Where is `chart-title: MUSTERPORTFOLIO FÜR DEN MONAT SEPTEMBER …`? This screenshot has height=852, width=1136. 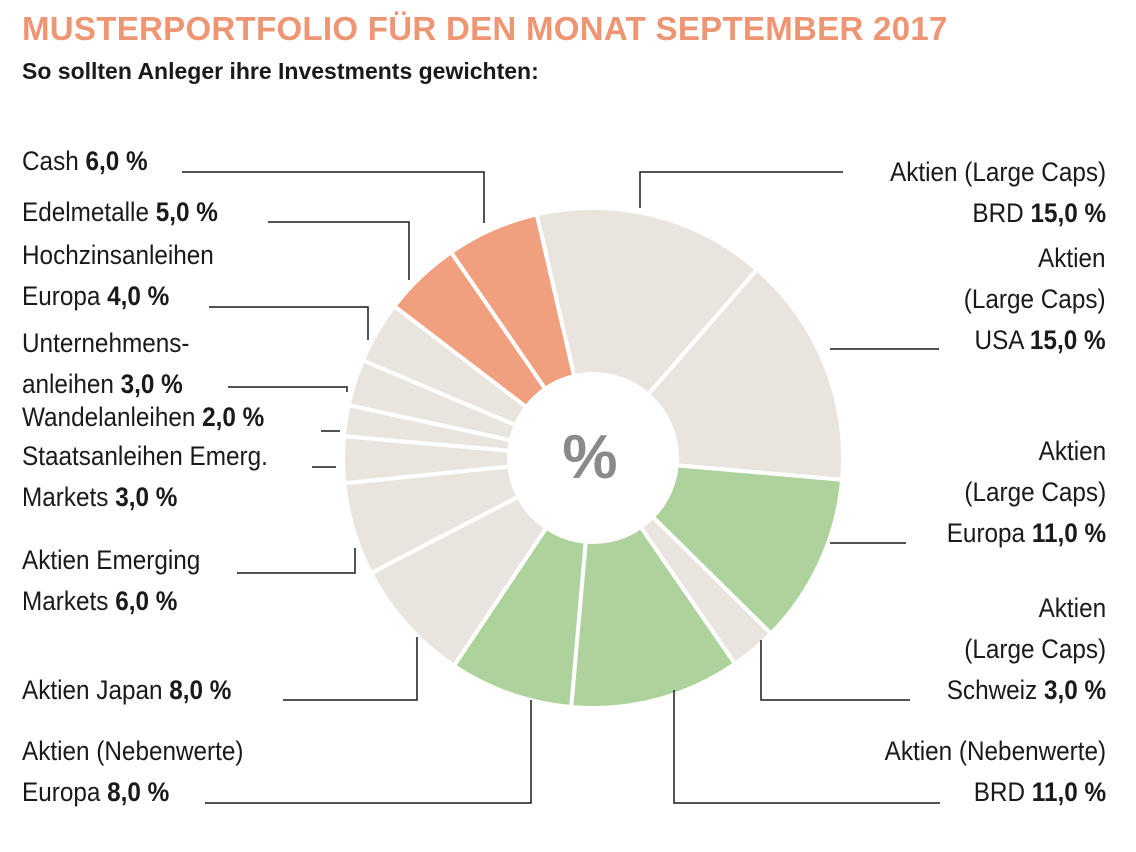
chart-title: MUSTERPORTFOLIO FÜR DEN MONAT SEPTEMBER … is located at coordinates (485, 28).